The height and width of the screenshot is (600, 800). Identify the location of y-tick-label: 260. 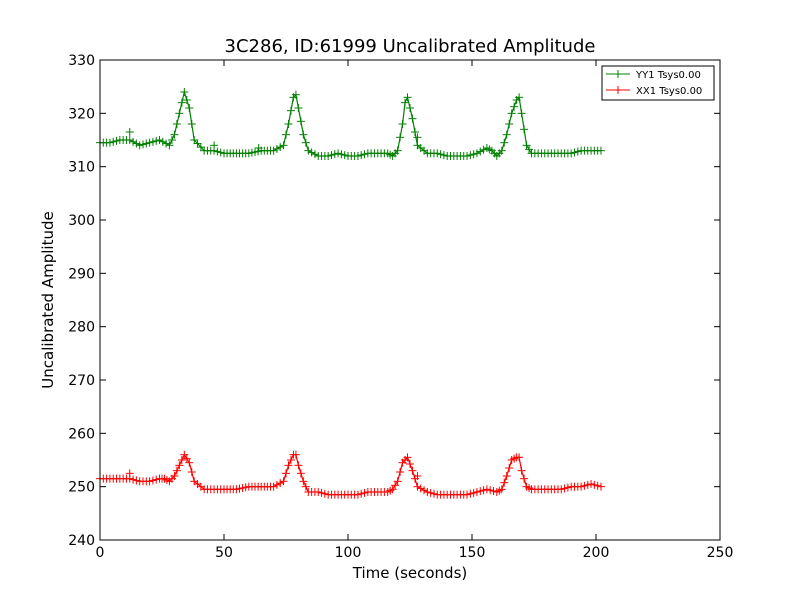
(81, 434).